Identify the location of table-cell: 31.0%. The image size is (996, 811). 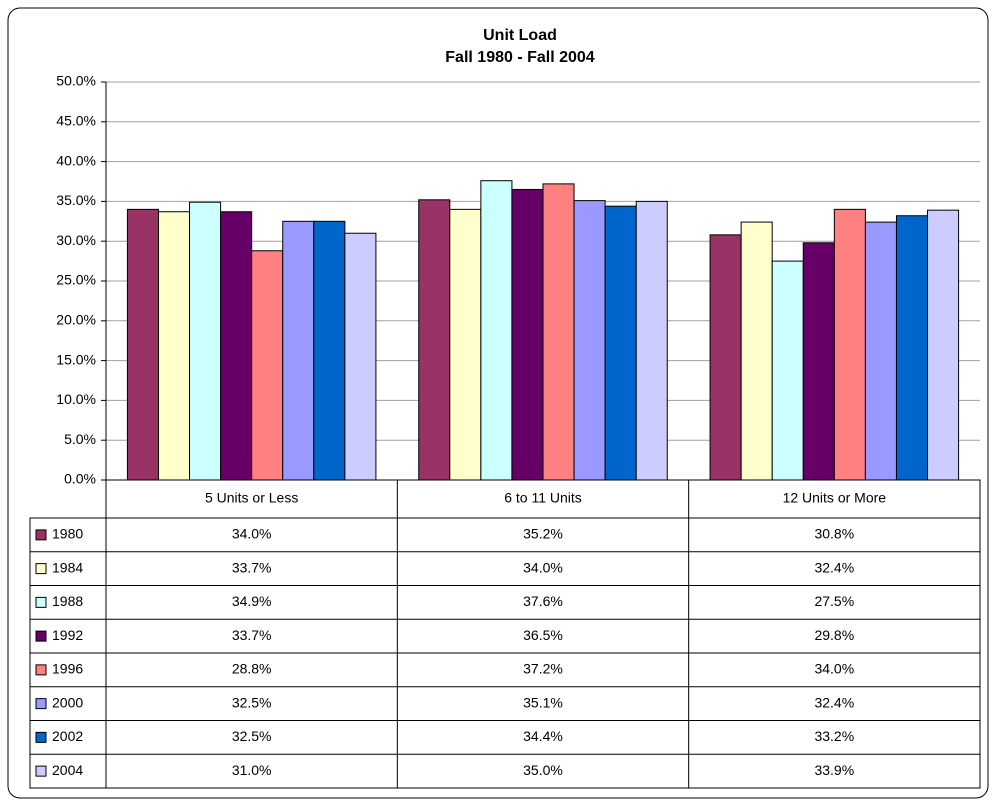
(252, 770).